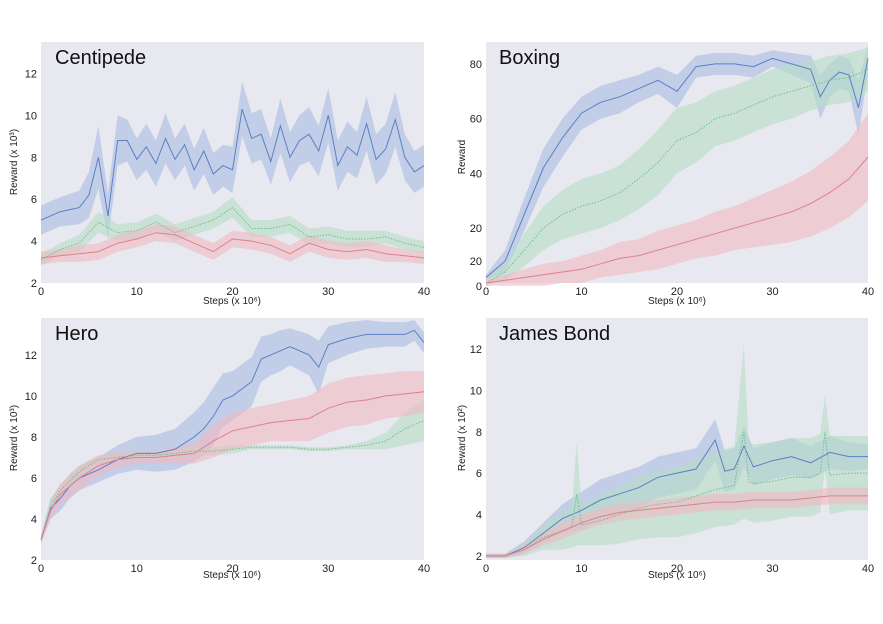  What do you see at coordinates (462, 157) in the screenshot?
I see `y-axis-label: Reward` at bounding box center [462, 157].